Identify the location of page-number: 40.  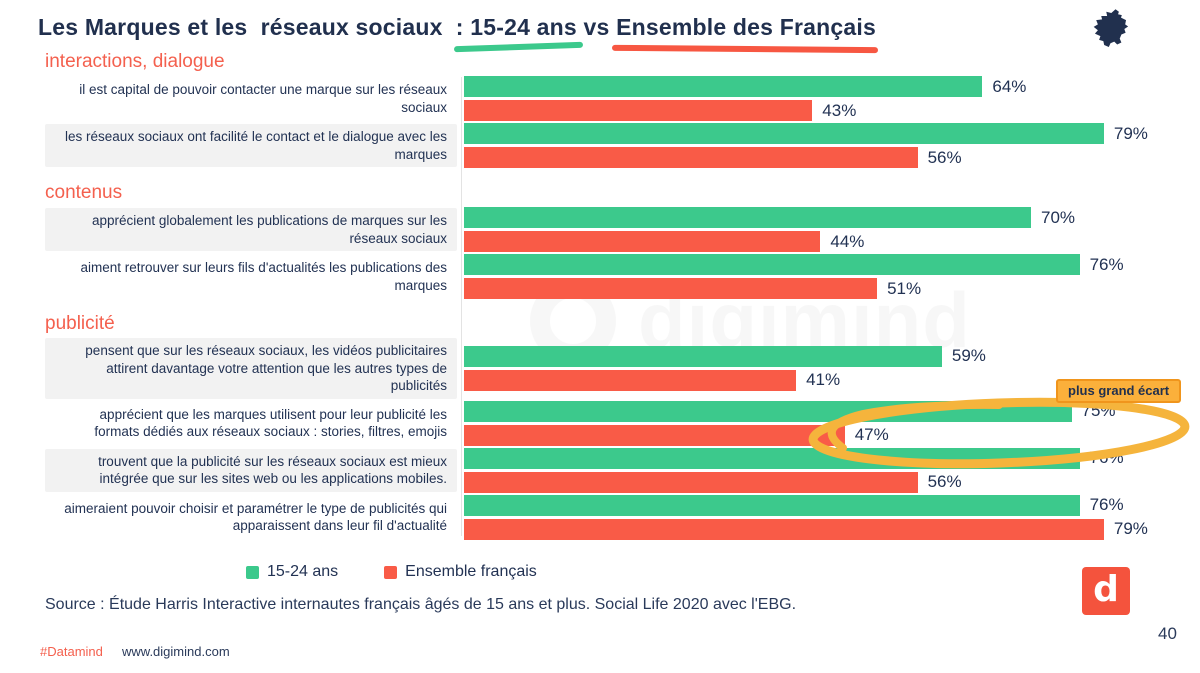
(1167, 633).